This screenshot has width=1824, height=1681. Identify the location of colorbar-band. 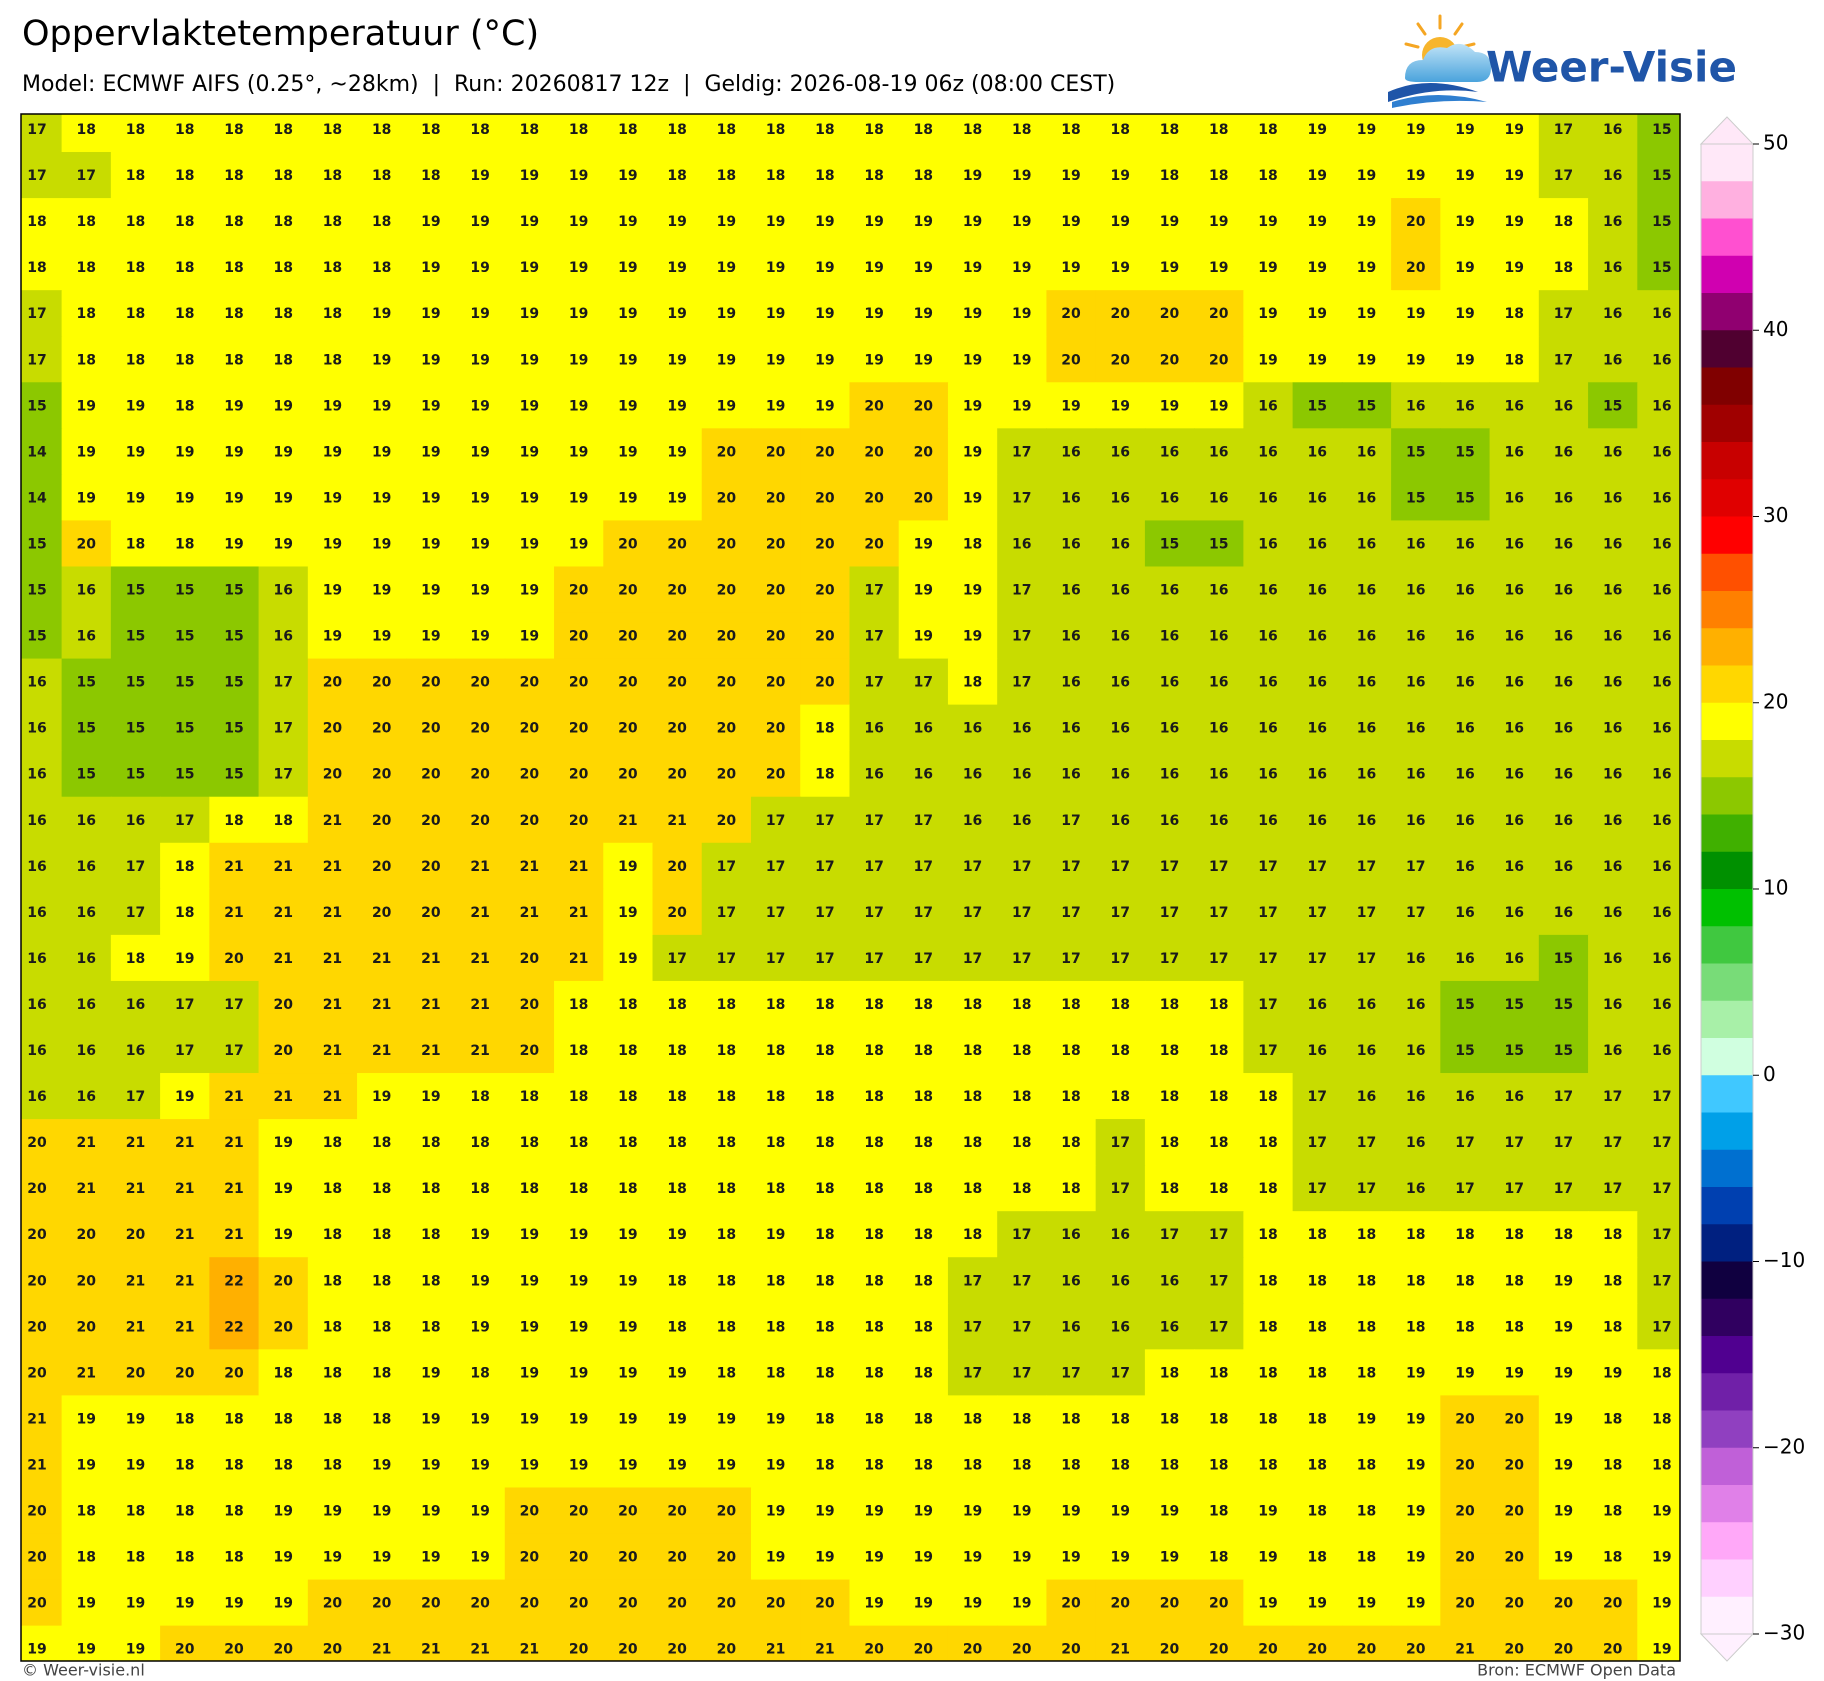
(1727, 572).